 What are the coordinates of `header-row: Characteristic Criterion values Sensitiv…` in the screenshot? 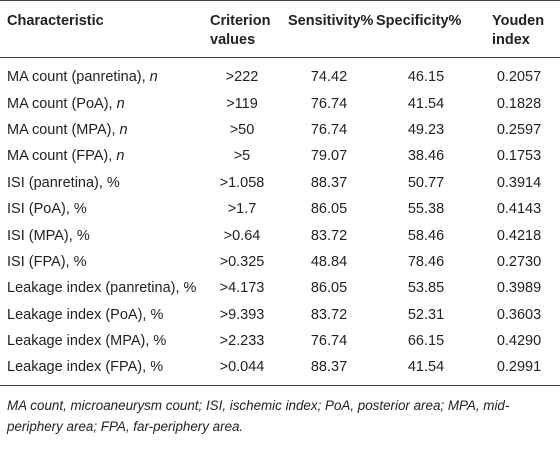 It's located at (280, 29).